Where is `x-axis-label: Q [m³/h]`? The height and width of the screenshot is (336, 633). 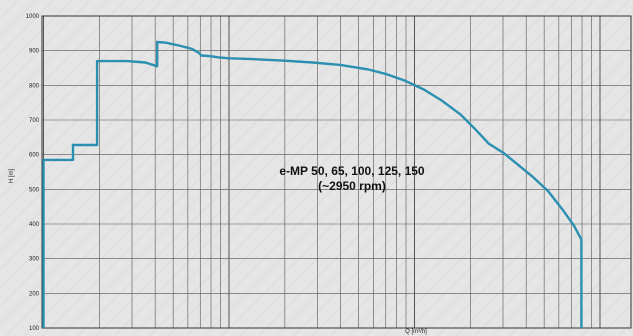
x-axis-label: Q [m³/h] is located at coordinates (416, 332).